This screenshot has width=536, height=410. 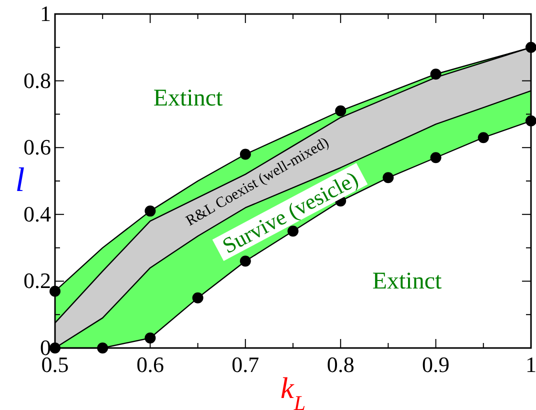 What do you see at coordinates (37, 281) in the screenshot?
I see `y-tick-label: 0.2` at bounding box center [37, 281].